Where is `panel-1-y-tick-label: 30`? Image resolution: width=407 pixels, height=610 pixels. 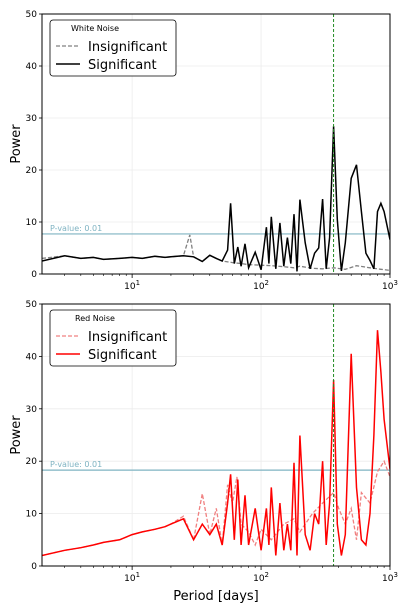 panel-1-y-tick-label: 30 is located at coordinates (32, 119).